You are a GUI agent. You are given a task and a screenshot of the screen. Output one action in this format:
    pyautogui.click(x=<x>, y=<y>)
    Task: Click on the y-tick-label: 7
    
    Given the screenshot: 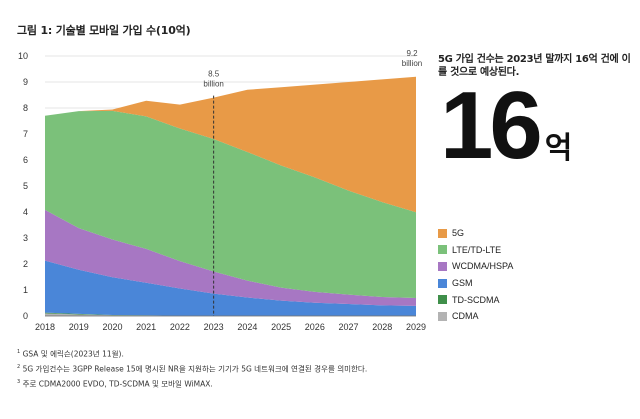 What is the action you would take?
    pyautogui.click(x=25, y=134)
    